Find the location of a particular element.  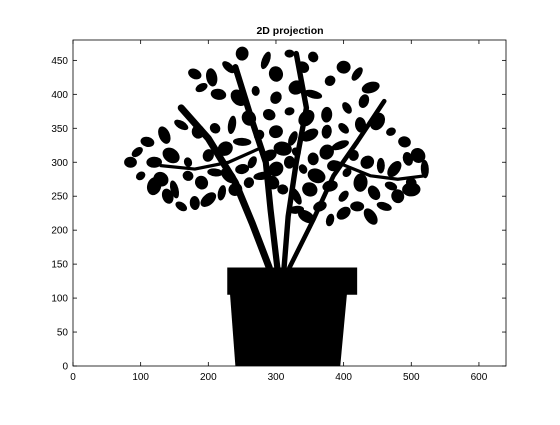

y-tick-label: 450 is located at coordinates (59, 61).